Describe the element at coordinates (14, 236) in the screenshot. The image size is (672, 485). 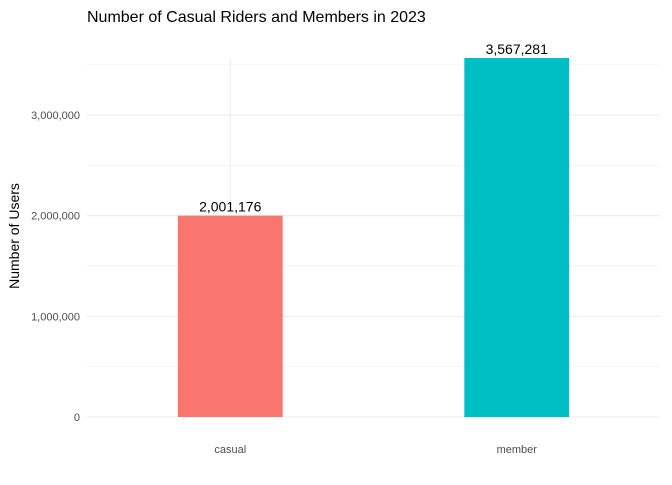
I see `y-axis-label: Number of Users` at that location.